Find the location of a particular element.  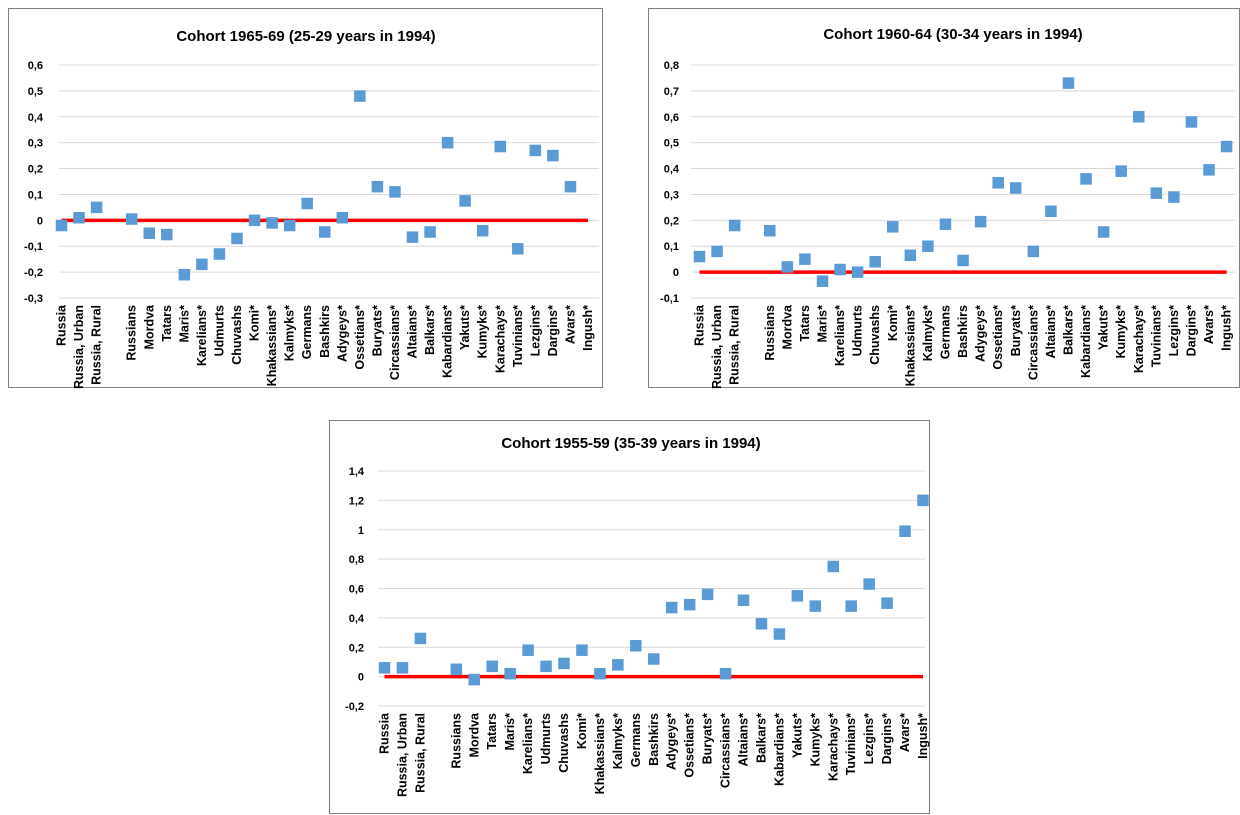

x-category-label: Udmurts is located at coordinates (858, 330).